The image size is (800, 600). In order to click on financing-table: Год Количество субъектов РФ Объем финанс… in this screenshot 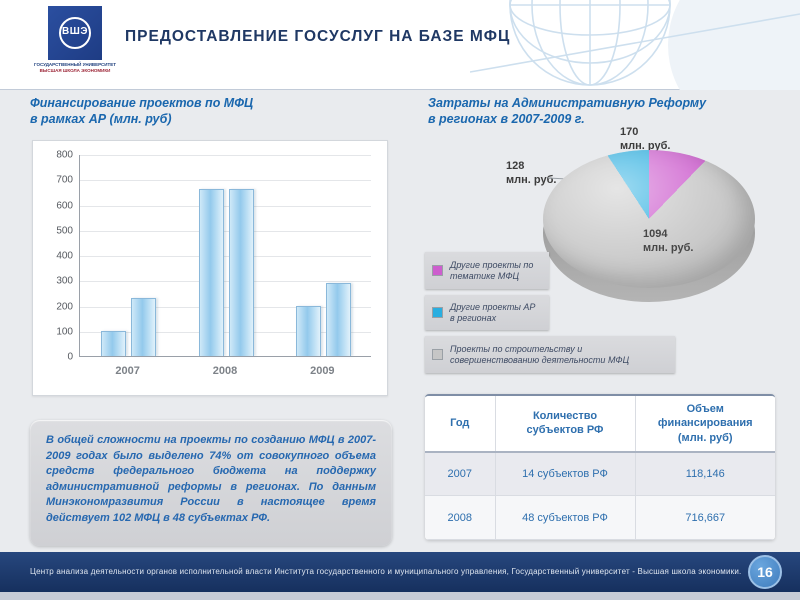, I will do `click(600, 468)`.